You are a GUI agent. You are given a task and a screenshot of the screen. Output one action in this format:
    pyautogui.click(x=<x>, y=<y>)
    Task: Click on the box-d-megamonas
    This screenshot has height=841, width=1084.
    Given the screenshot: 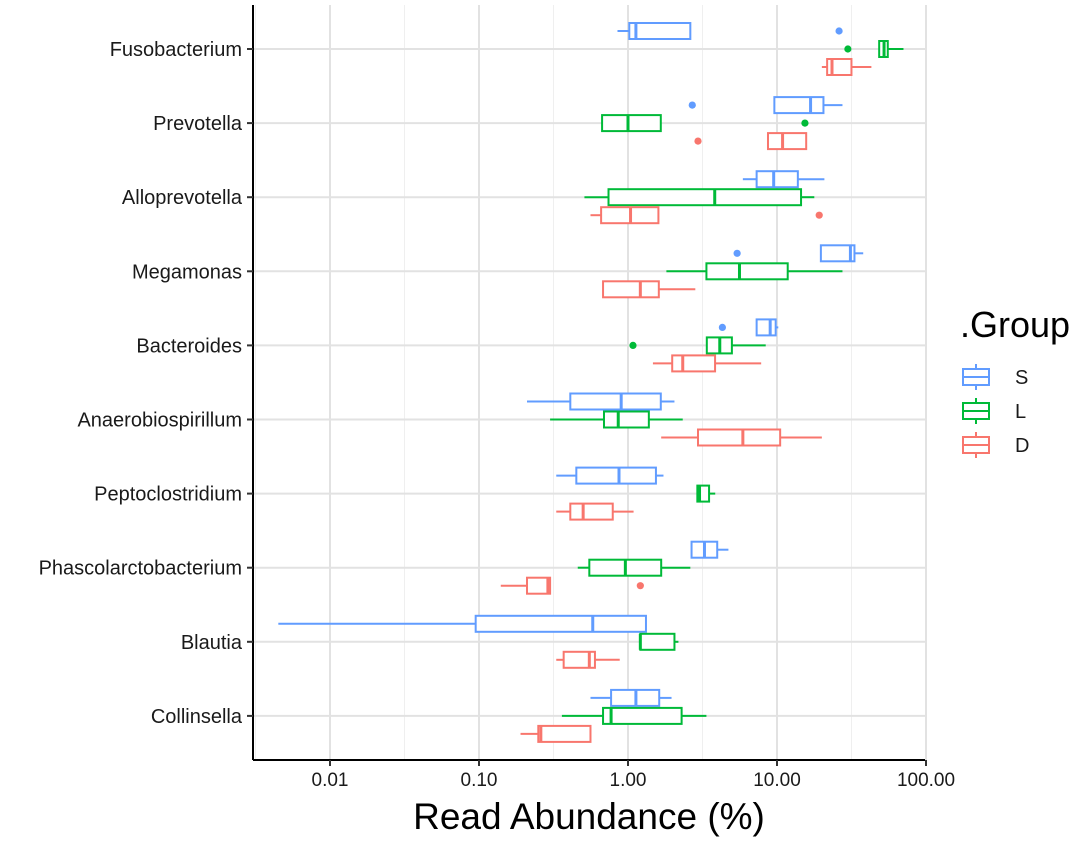 What is the action you would take?
    pyautogui.click(x=649, y=289)
    